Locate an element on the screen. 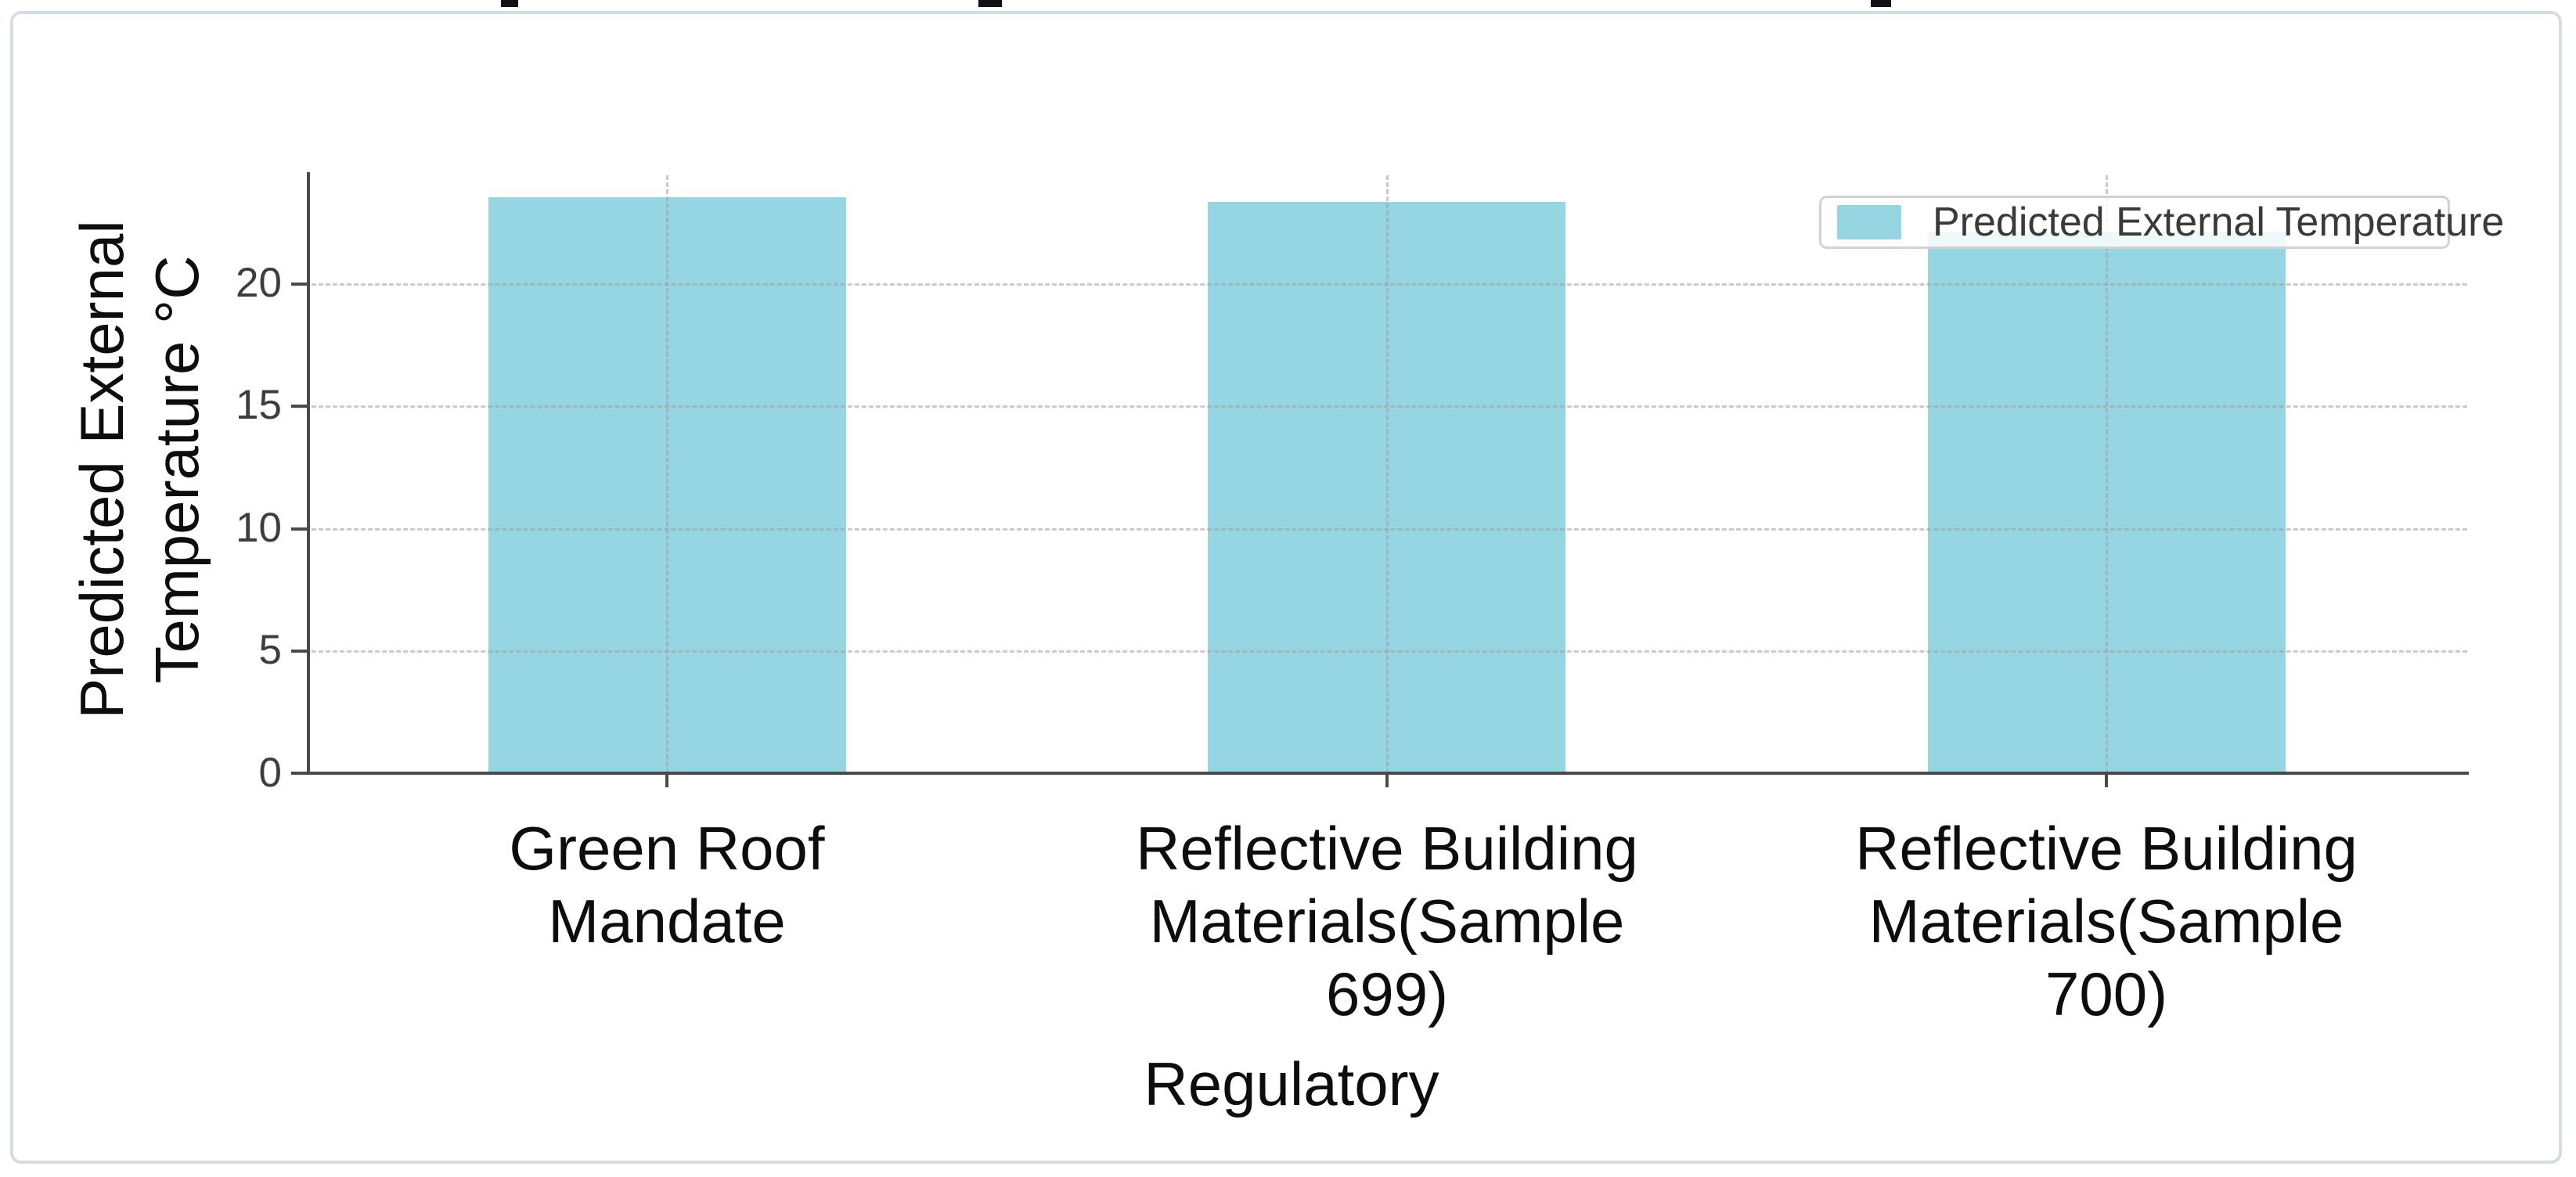 This screenshot has width=2576, height=1177. y-axis-title-line: Predicted External is located at coordinates (101, 469).